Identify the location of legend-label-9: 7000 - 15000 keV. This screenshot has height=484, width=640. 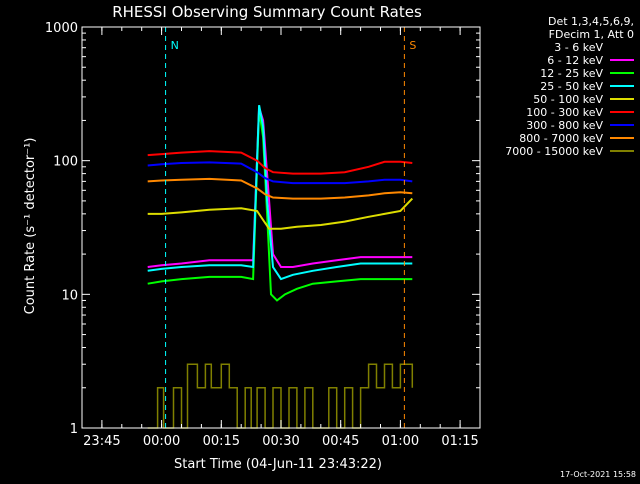
(554, 151).